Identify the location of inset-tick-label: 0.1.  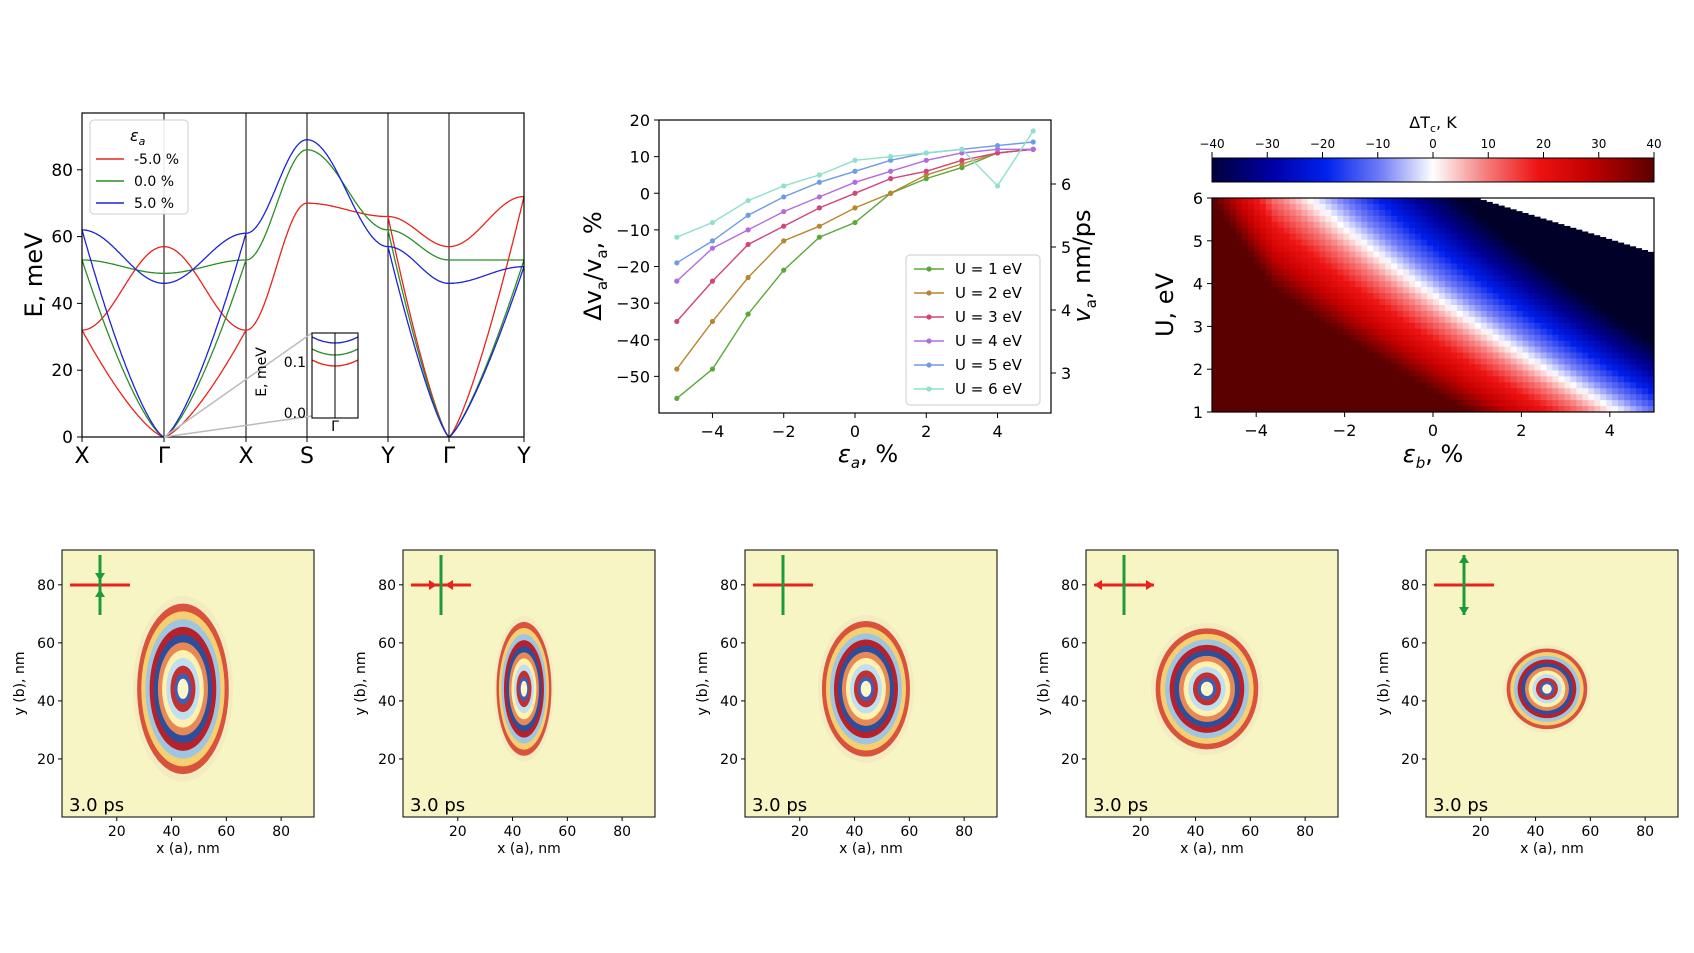
(295, 363).